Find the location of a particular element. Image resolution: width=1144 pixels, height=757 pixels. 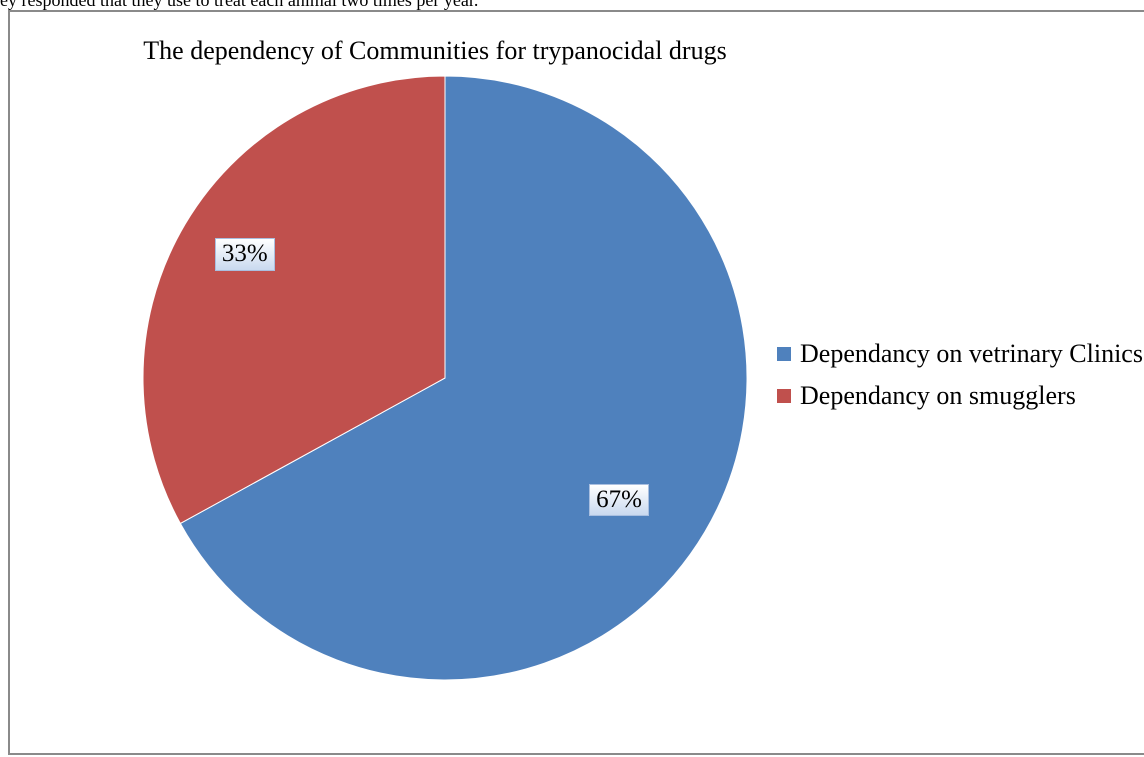

legend-item-smugglers: Dependancy on smugglers is located at coordinates (960, 396).